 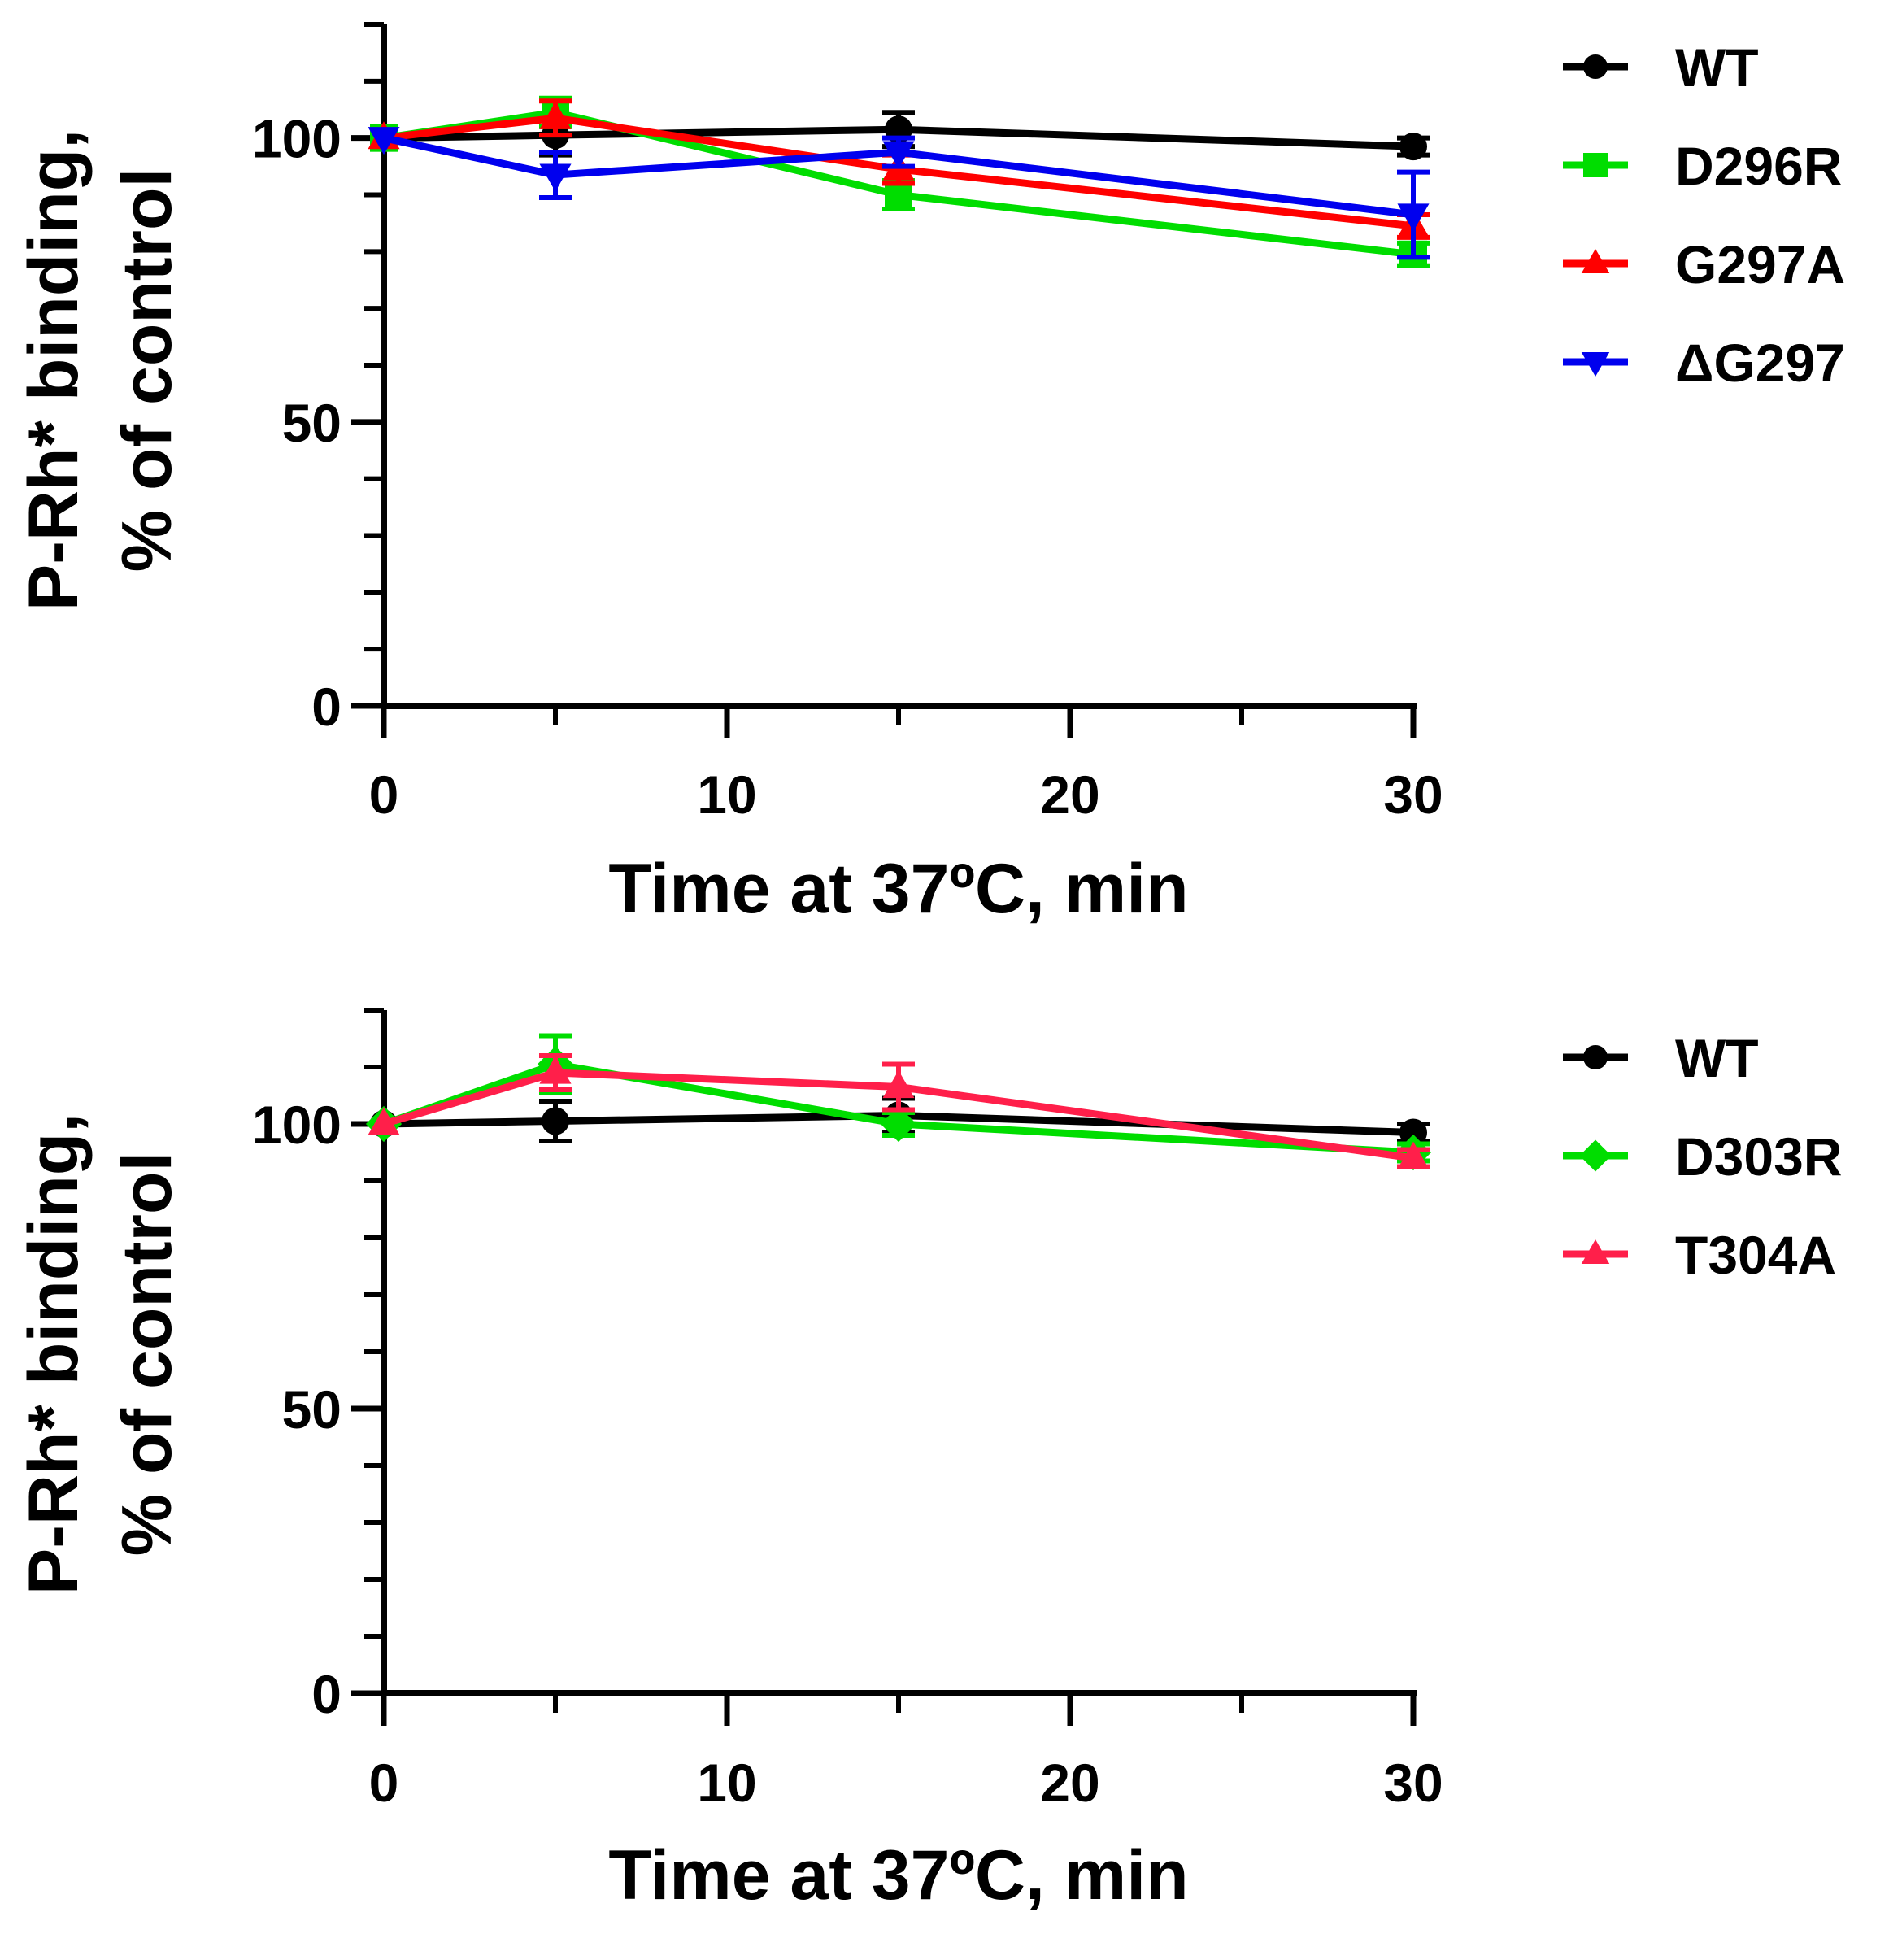 I want to click on legend-label: D296R, so click(x=1758, y=166).